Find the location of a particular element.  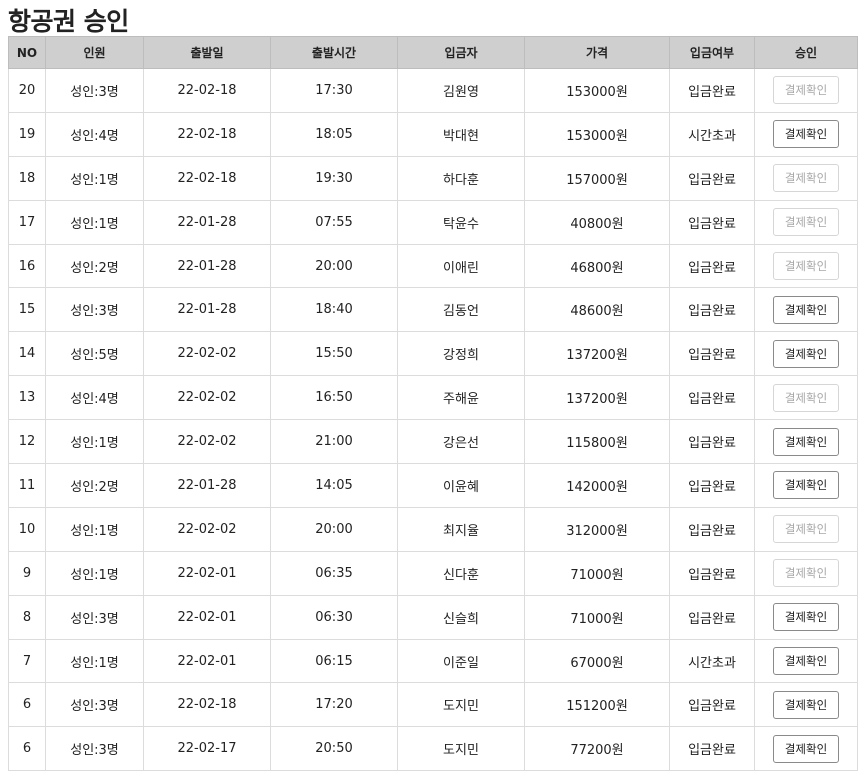

cell-payer: 강은선 is located at coordinates (461, 442).